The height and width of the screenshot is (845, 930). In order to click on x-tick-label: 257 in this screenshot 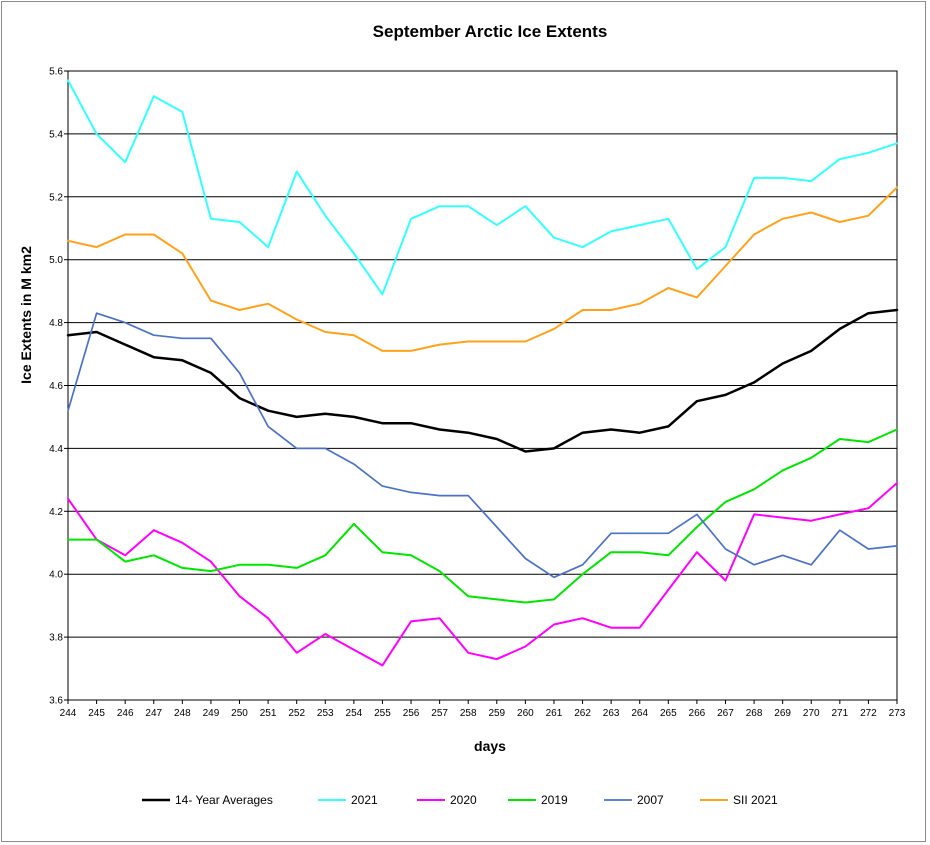, I will do `click(439, 713)`.